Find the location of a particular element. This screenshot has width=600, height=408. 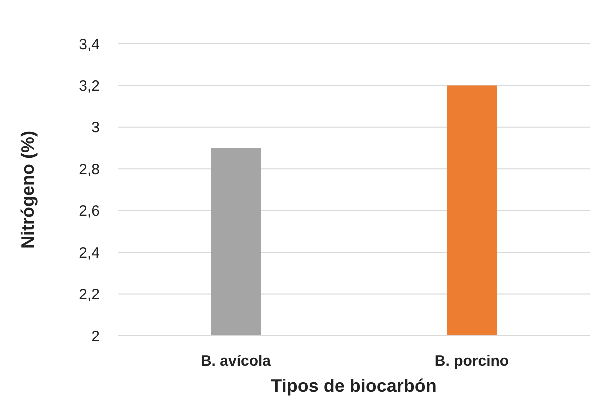

y-tick-label: 3 is located at coordinates (96, 128).